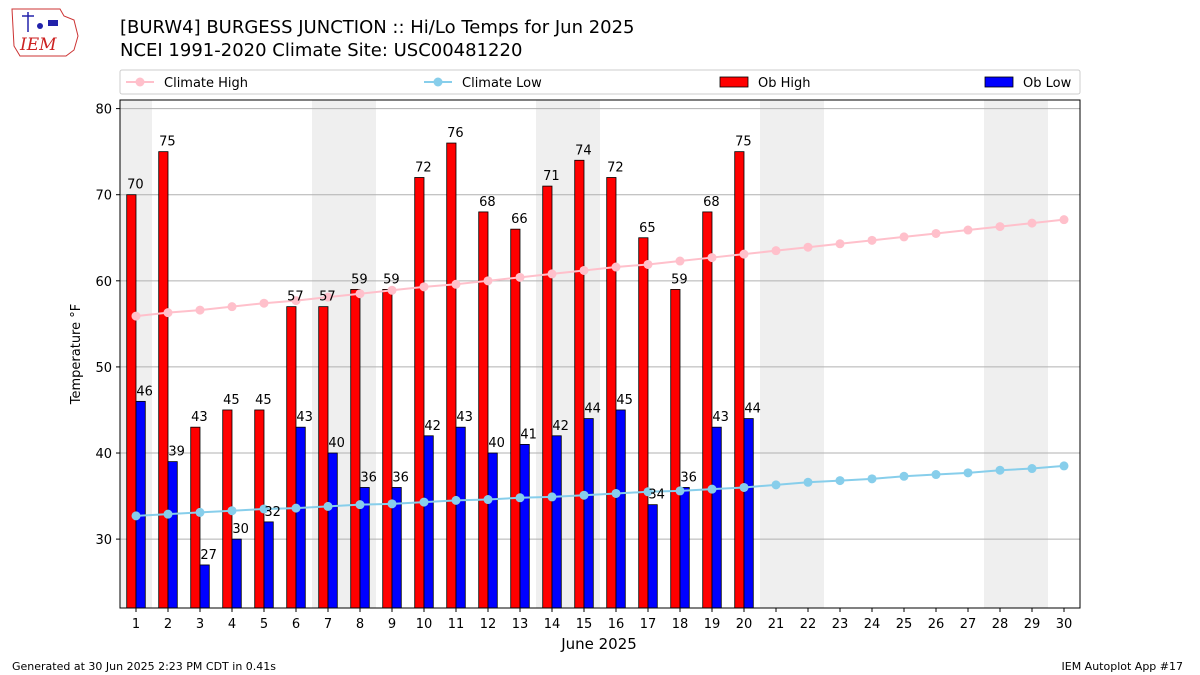 This screenshot has width=1200, height=675. What do you see at coordinates (208, 555) in the screenshot?
I see `ob-low-value-label: 27` at bounding box center [208, 555].